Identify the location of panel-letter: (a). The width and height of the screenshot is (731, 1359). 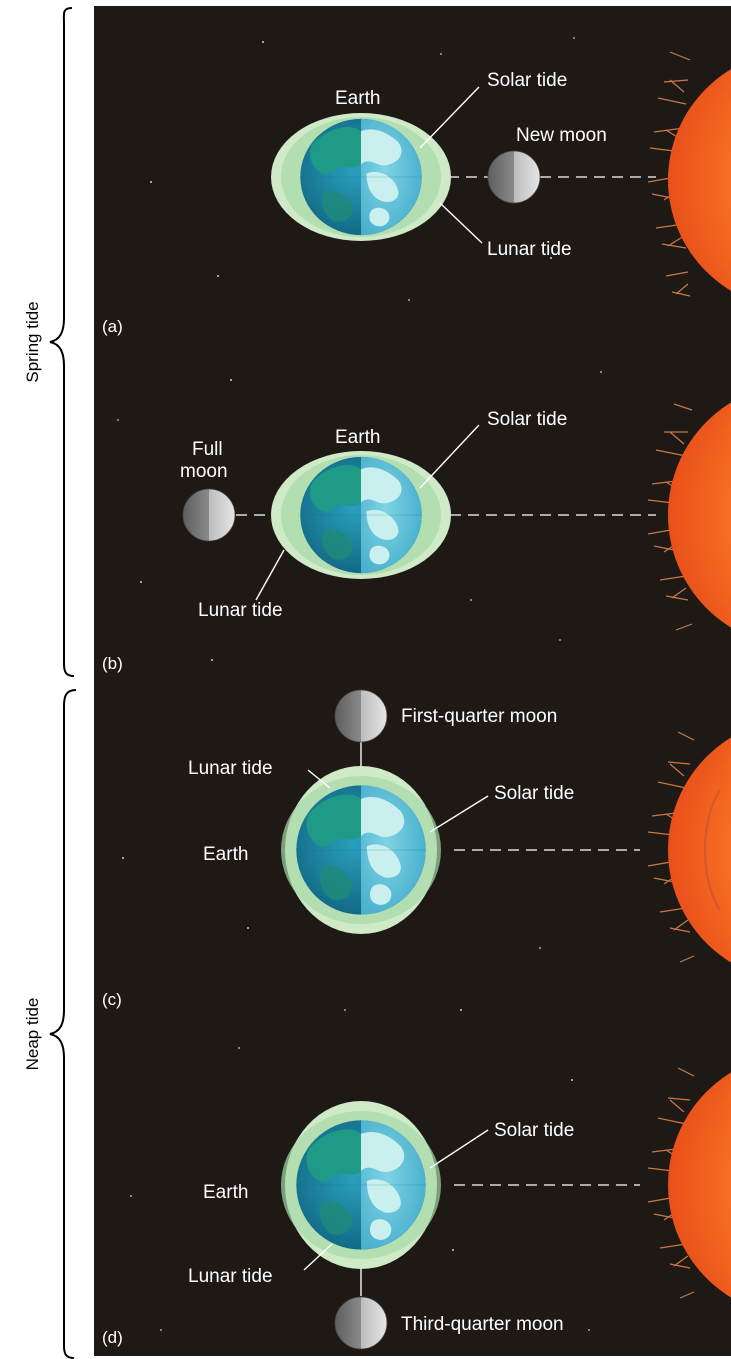
(112, 326).